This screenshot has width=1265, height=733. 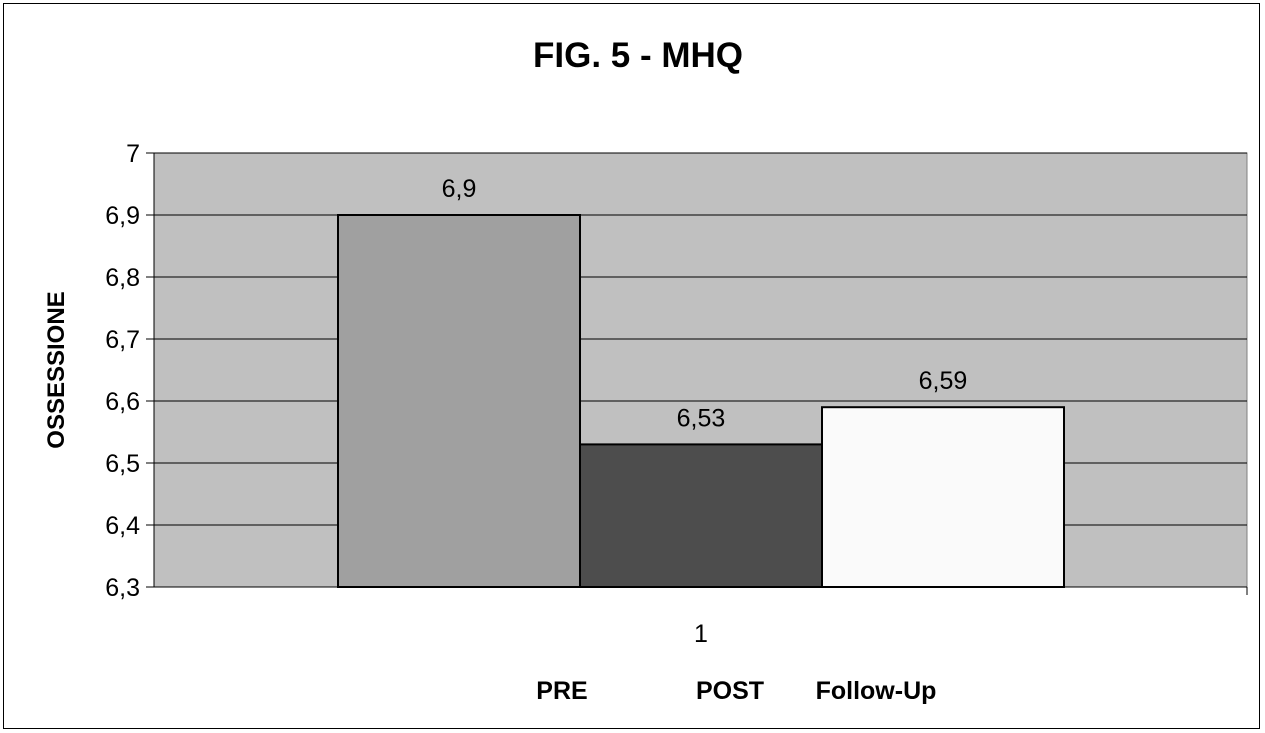 What do you see at coordinates (122, 402) in the screenshot?
I see `y-tick-label: 6,6` at bounding box center [122, 402].